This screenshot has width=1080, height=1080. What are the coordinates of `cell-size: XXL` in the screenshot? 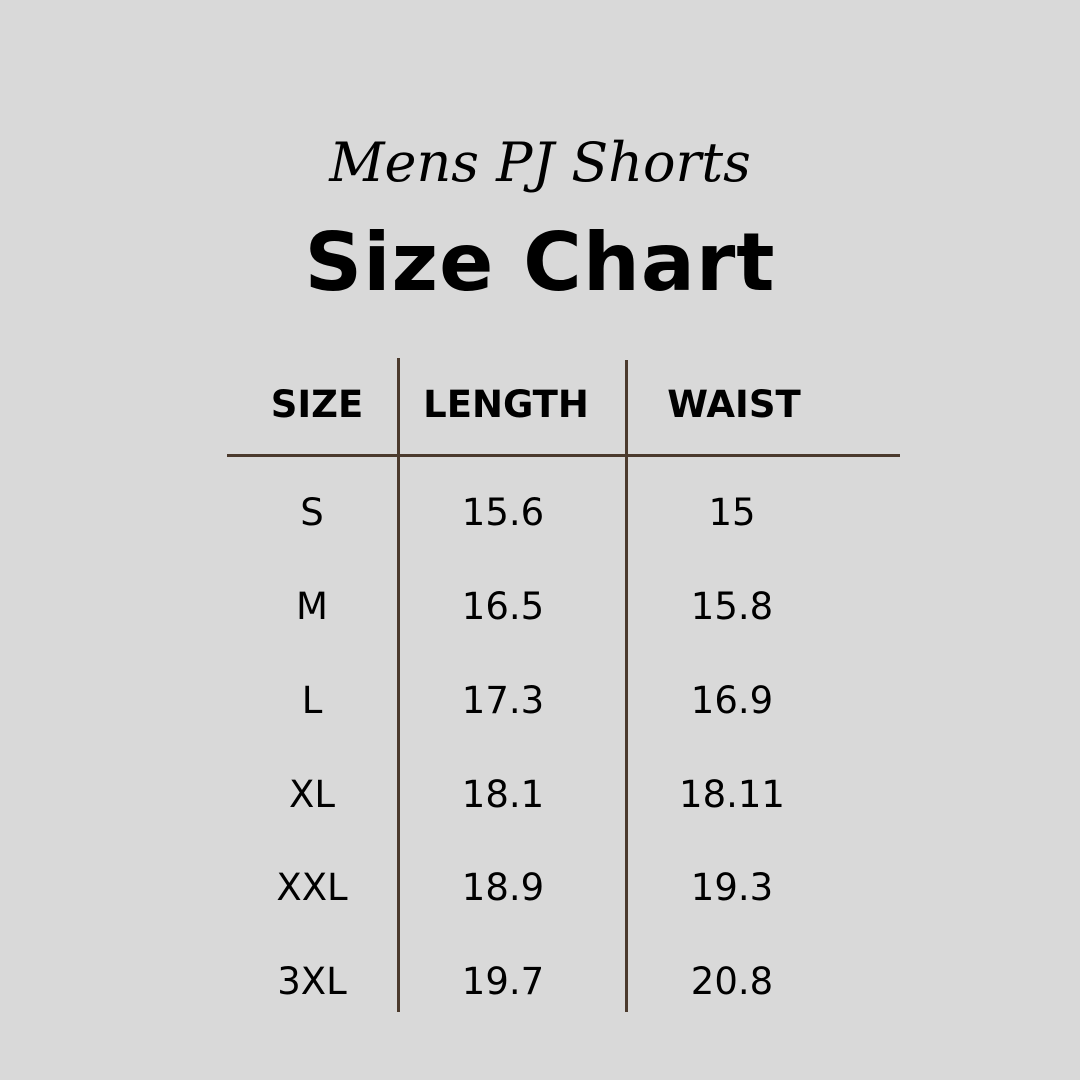 It's located at (312, 887).